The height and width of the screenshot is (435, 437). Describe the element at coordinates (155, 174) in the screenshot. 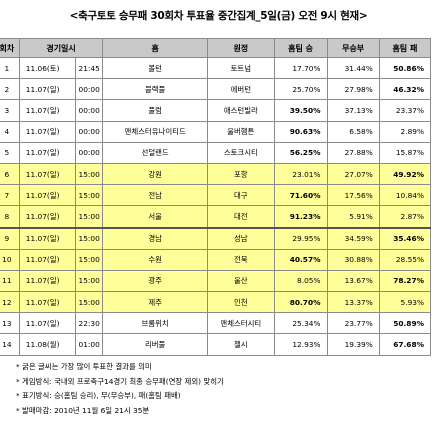

I see `home-team-cell: 강원` at that location.